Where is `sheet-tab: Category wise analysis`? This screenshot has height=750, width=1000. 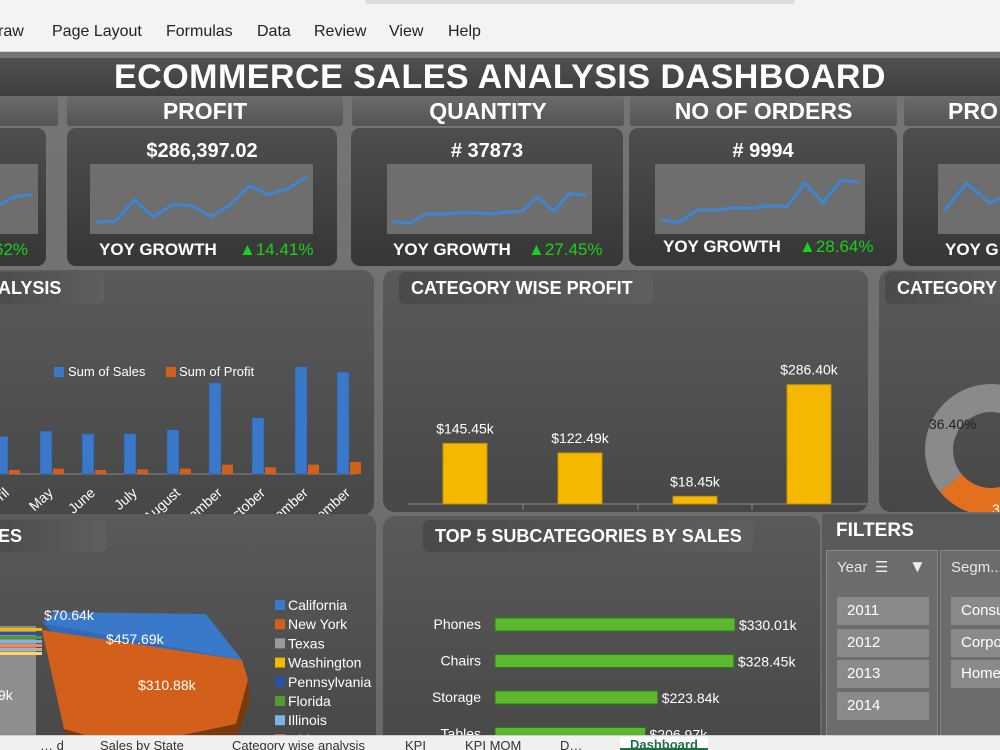 sheet-tab: Category wise analysis is located at coordinates (298, 744).